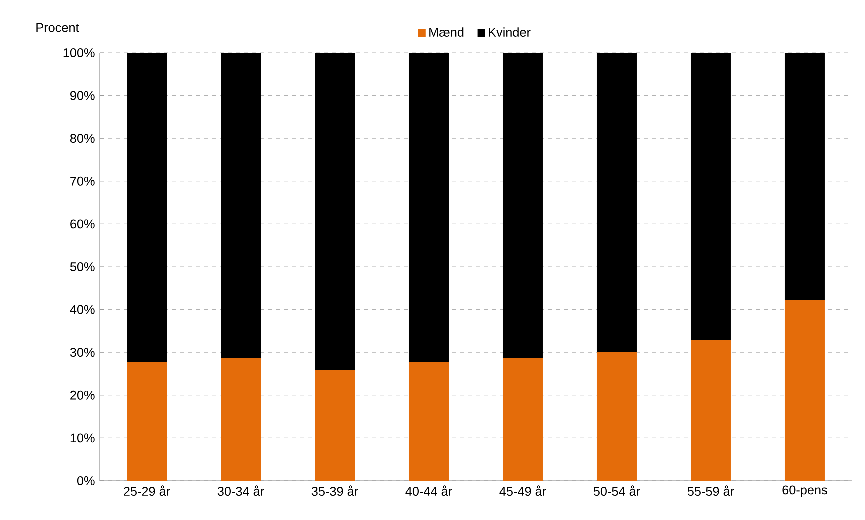 This screenshot has height=520, width=865. What do you see at coordinates (82, 267) in the screenshot?
I see `y-tick-label: 50%` at bounding box center [82, 267].